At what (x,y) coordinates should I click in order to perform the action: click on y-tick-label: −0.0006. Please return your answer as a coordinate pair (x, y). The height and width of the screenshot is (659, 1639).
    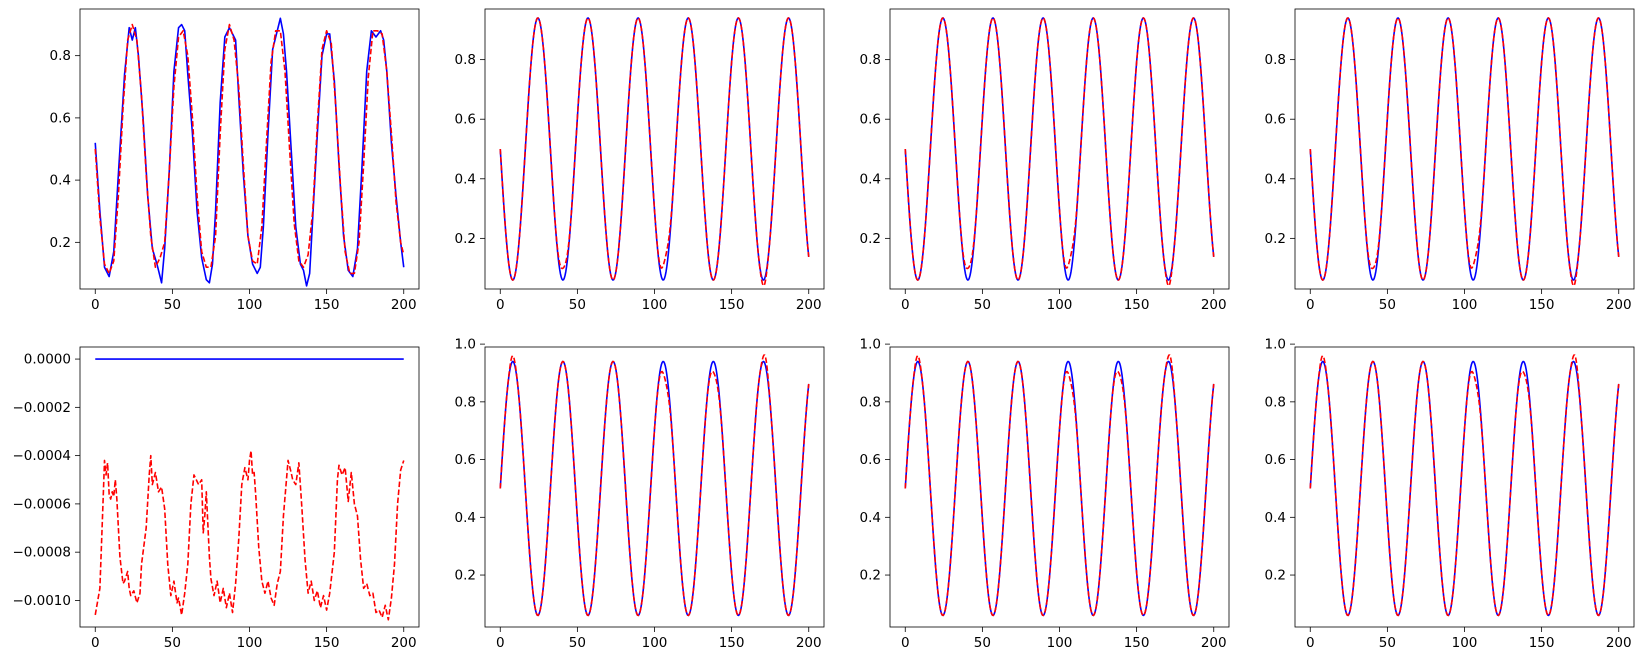
    Looking at the image, I should click on (41, 504).